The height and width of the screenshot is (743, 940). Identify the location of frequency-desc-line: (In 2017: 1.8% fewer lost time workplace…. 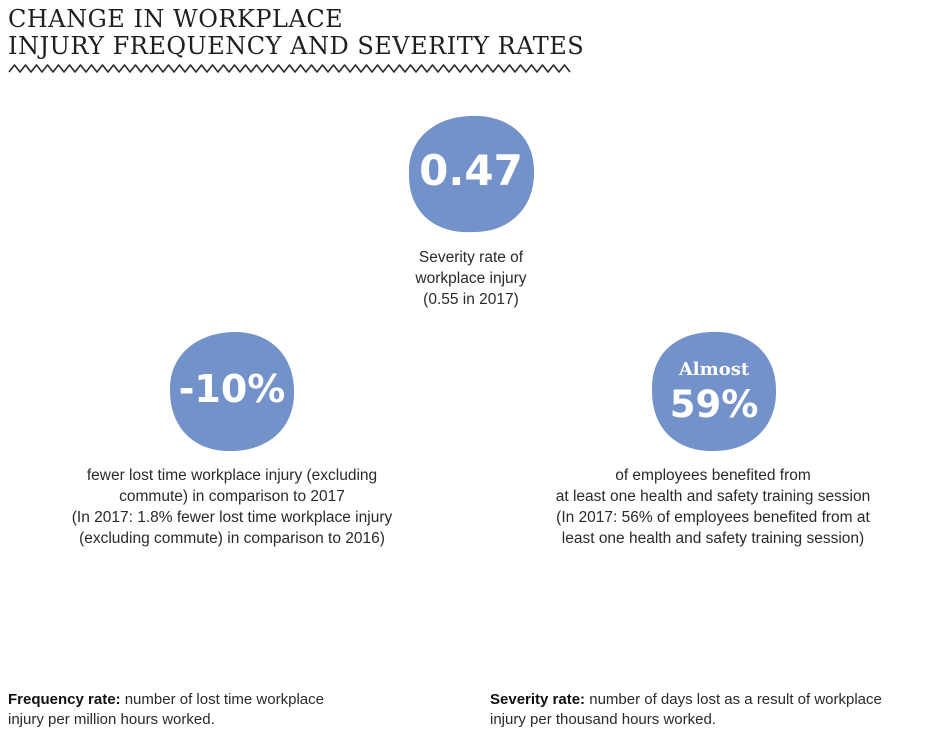
(232, 517).